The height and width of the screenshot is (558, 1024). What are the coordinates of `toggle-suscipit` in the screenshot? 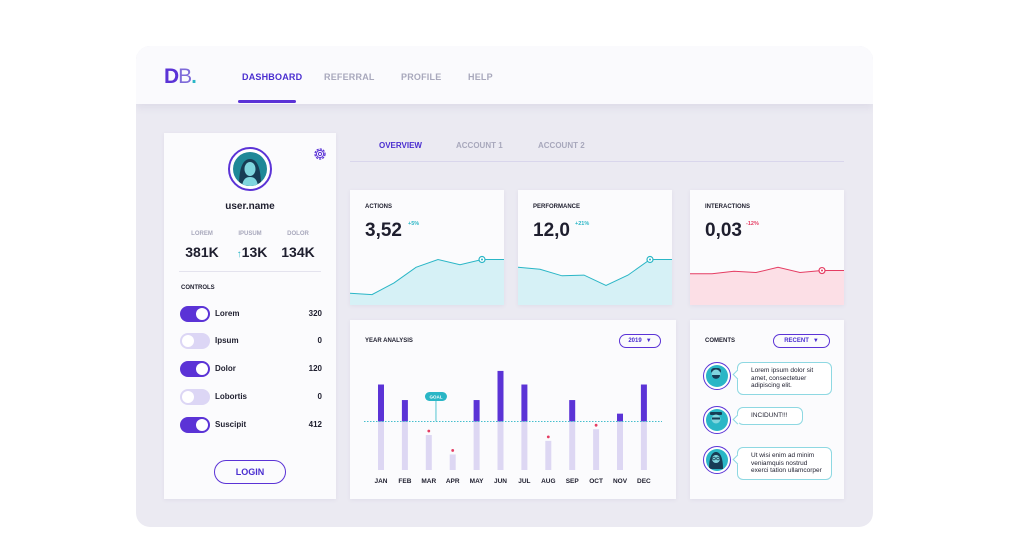 It's located at (195, 425).